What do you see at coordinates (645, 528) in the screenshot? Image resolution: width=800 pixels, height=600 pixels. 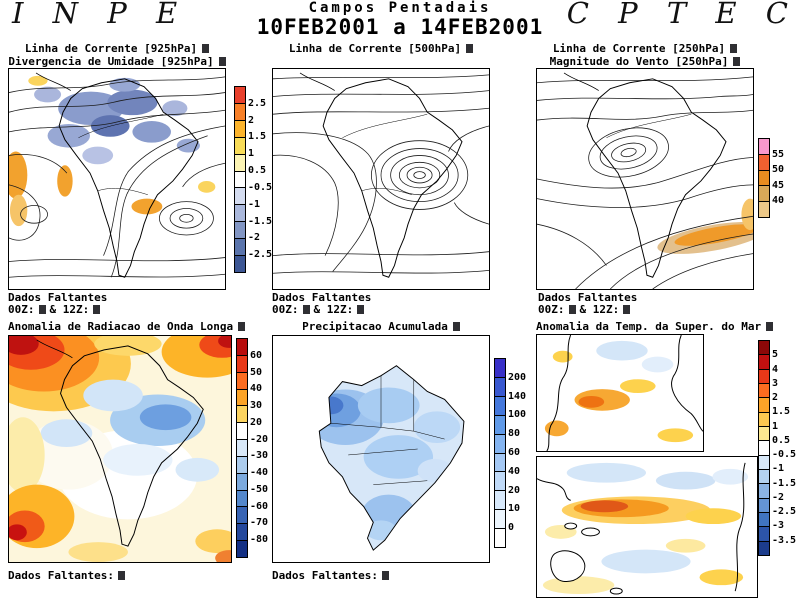 I see `sst-anomaly-shading-pacific` at bounding box center [645, 528].